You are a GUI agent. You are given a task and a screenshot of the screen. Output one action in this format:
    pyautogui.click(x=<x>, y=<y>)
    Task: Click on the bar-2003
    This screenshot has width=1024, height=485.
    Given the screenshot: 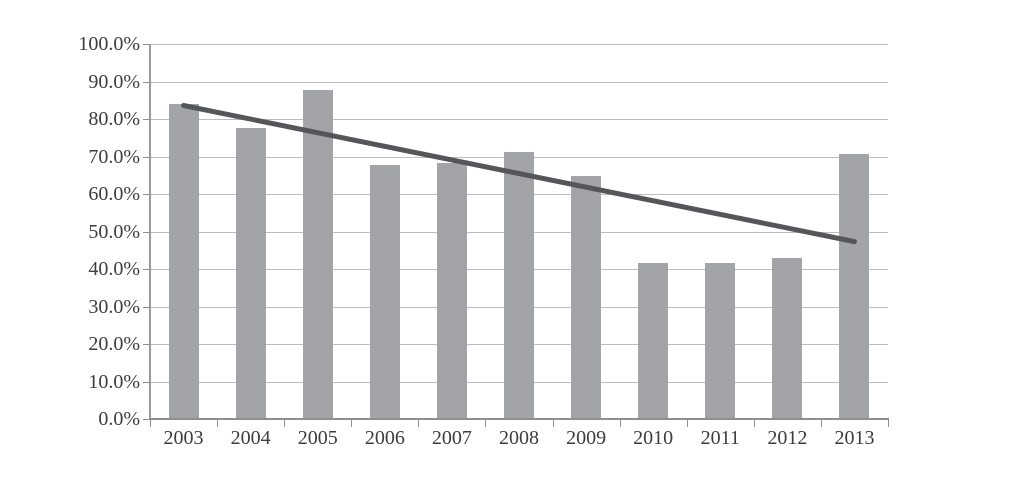 What is the action you would take?
    pyautogui.click(x=183, y=261)
    